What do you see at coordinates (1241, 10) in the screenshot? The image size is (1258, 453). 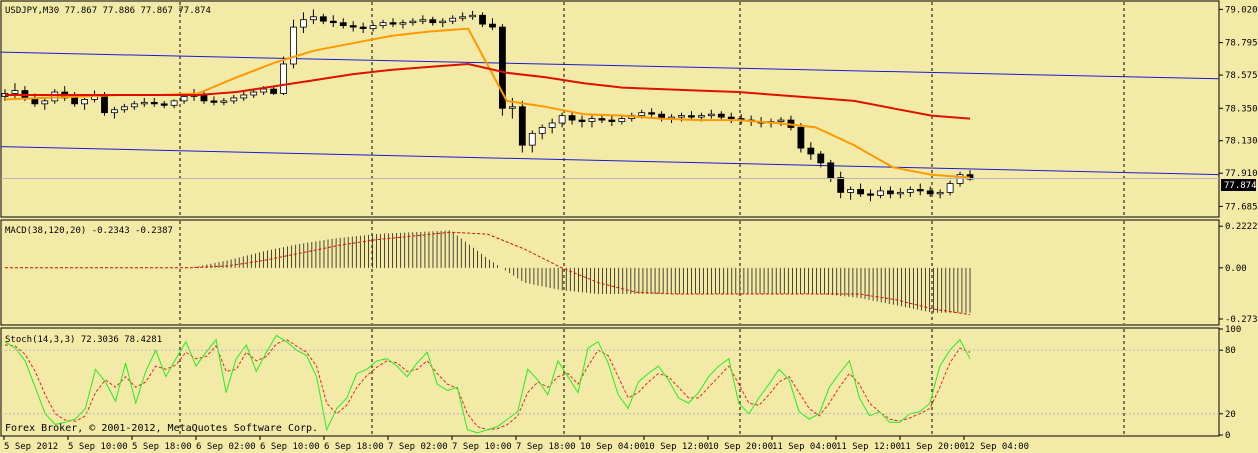 I see `price-tick-label: 79.020` at bounding box center [1241, 10].